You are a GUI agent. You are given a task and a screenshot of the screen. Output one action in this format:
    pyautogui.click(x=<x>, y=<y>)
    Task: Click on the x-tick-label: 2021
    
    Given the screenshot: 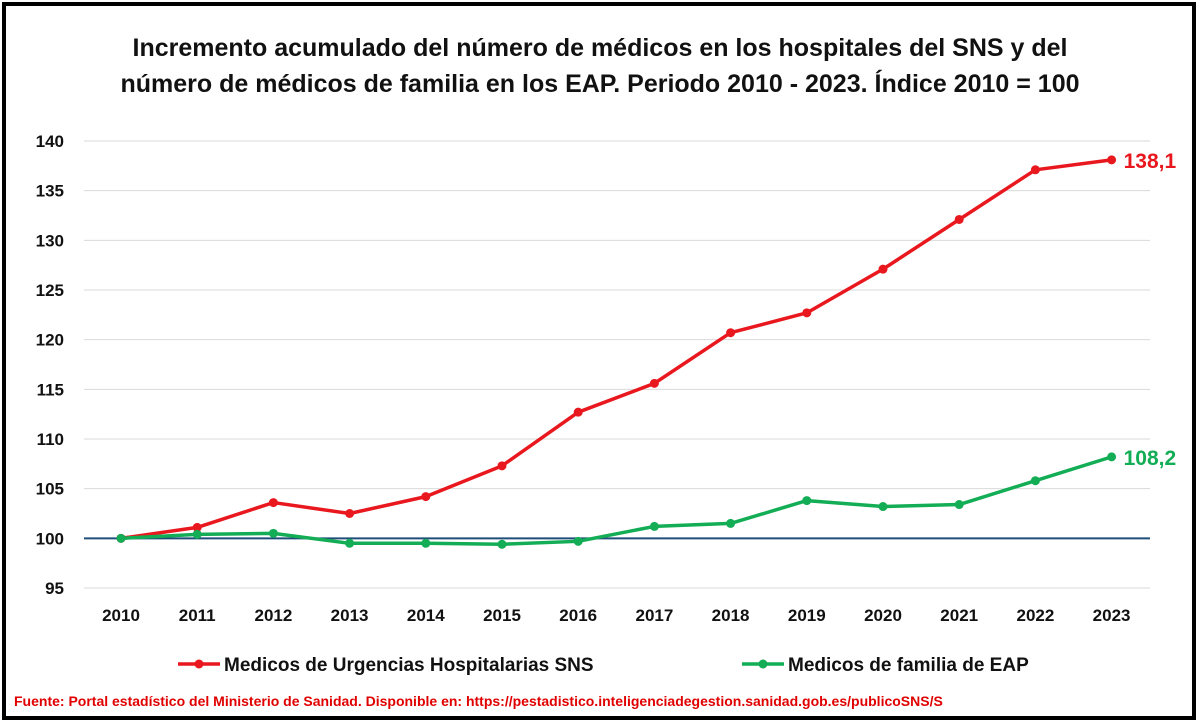 What is the action you would take?
    pyautogui.click(x=959, y=615)
    